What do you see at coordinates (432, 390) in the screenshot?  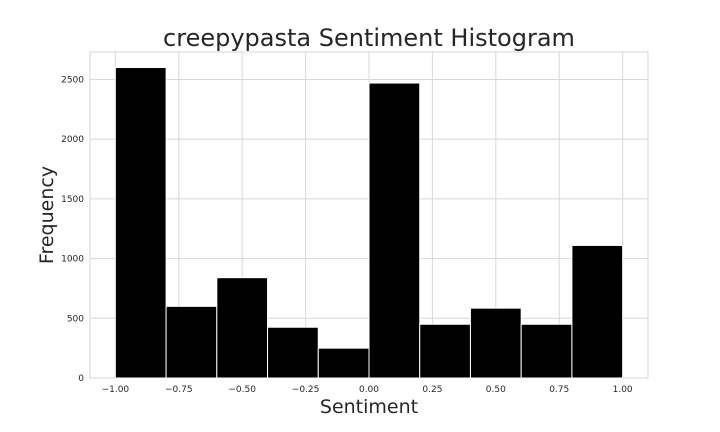 I see `x-tick-label: 0.25` at bounding box center [432, 390].